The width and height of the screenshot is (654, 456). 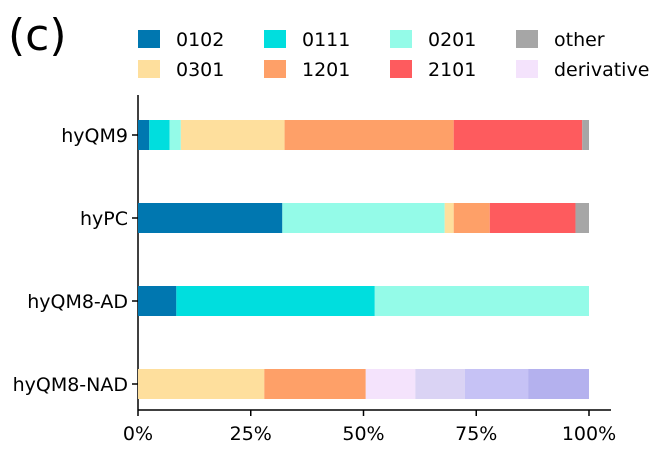 I want to click on legend-label-other: other, so click(x=579, y=40).